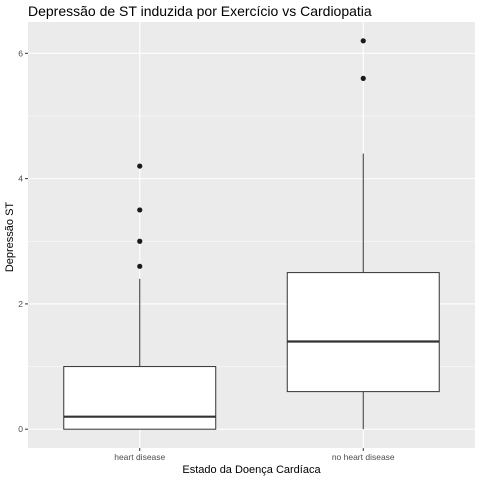 Image resolution: width=480 pixels, height=480 pixels. I want to click on x-tick-label: no heart disease, so click(363, 457).